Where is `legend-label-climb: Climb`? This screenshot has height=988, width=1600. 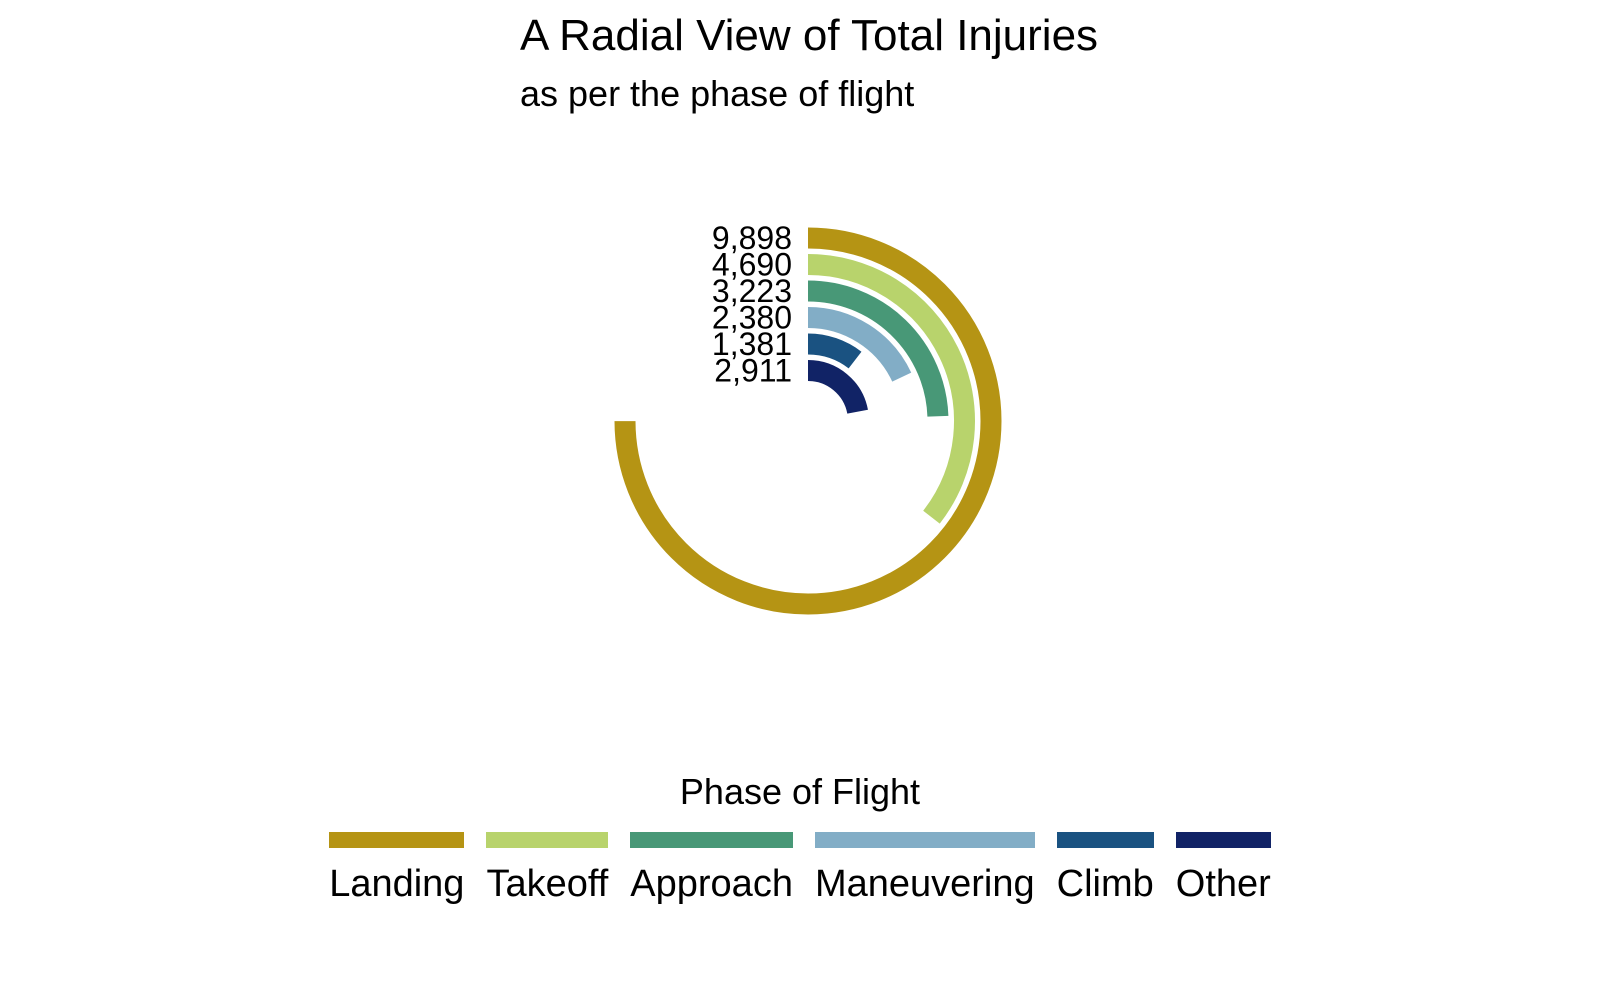 legend-label-climb: Climb is located at coordinates (1105, 884).